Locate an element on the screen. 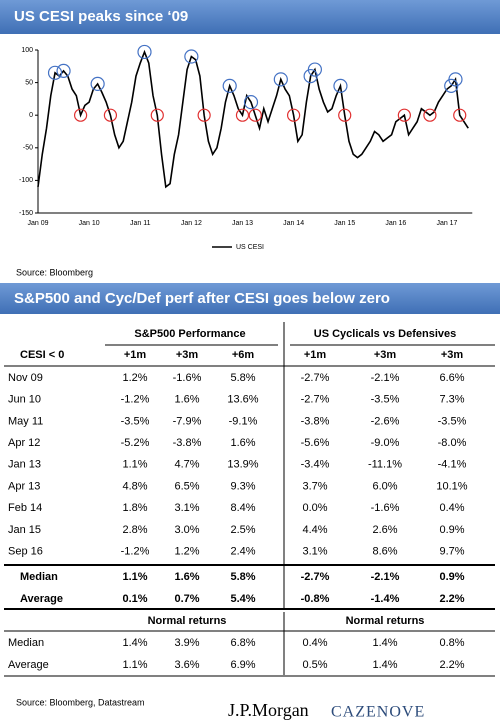 This screenshot has height=728, width=500. table-cell: -4.1% is located at coordinates (452, 465).